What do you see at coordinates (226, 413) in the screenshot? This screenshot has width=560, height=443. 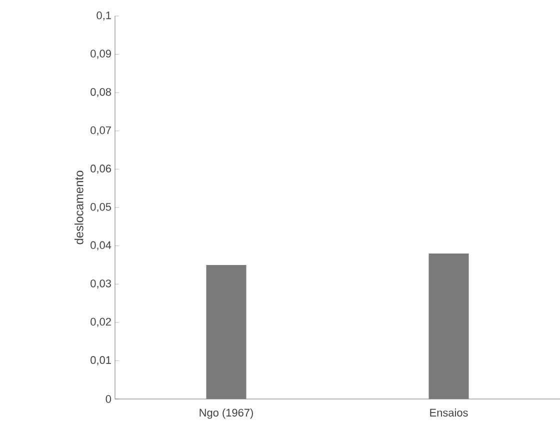 I see `x-tick-label: Ngo (1967)` at bounding box center [226, 413].